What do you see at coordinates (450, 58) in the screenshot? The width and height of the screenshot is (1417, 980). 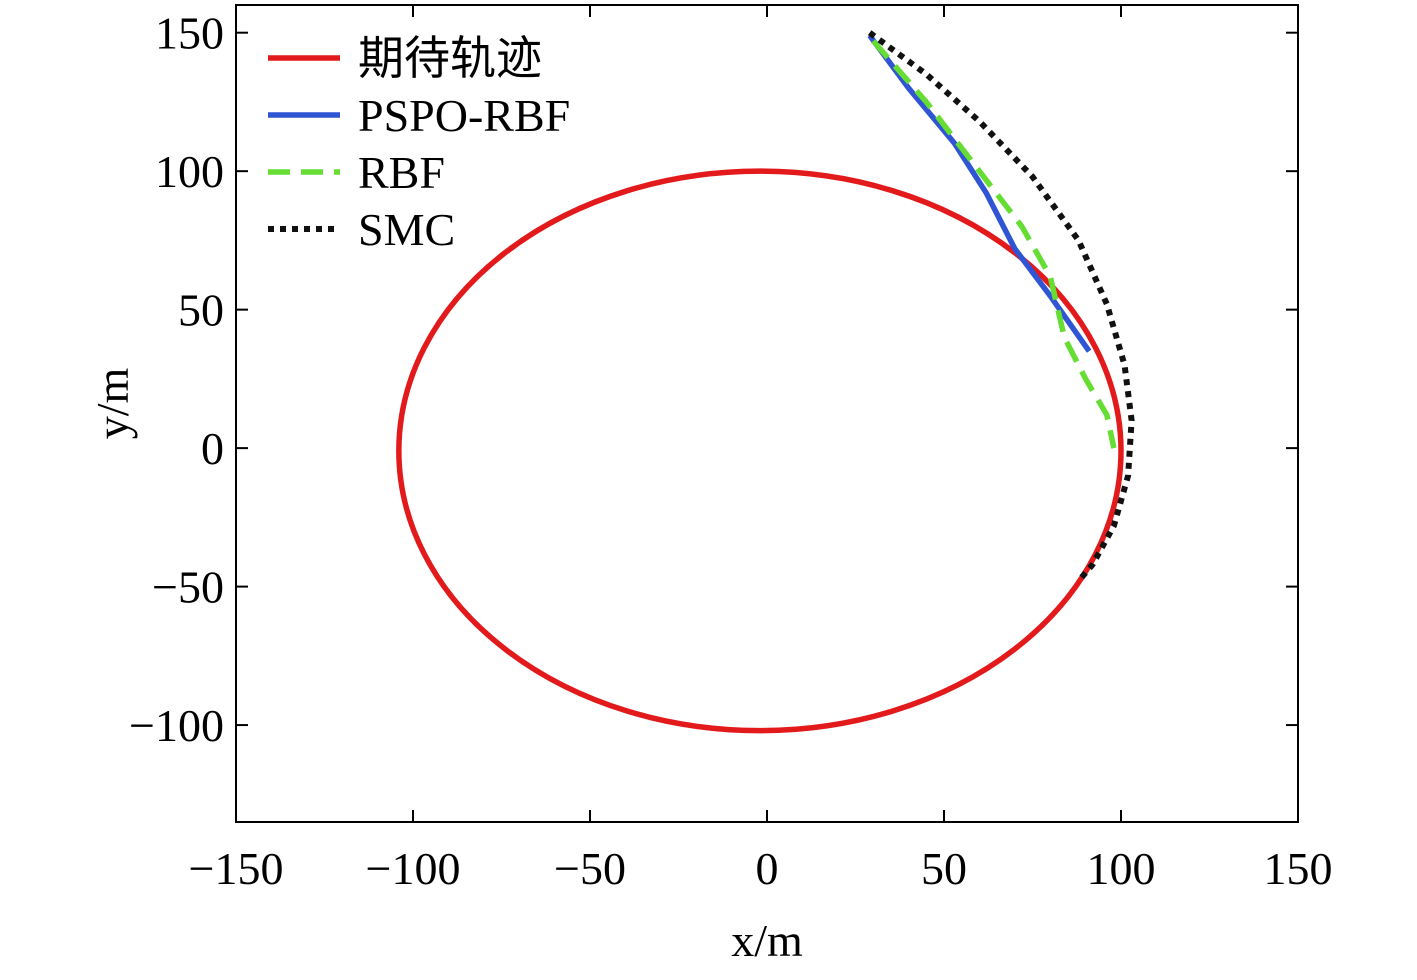 I see `legend-label: 期待轨迹` at bounding box center [450, 58].